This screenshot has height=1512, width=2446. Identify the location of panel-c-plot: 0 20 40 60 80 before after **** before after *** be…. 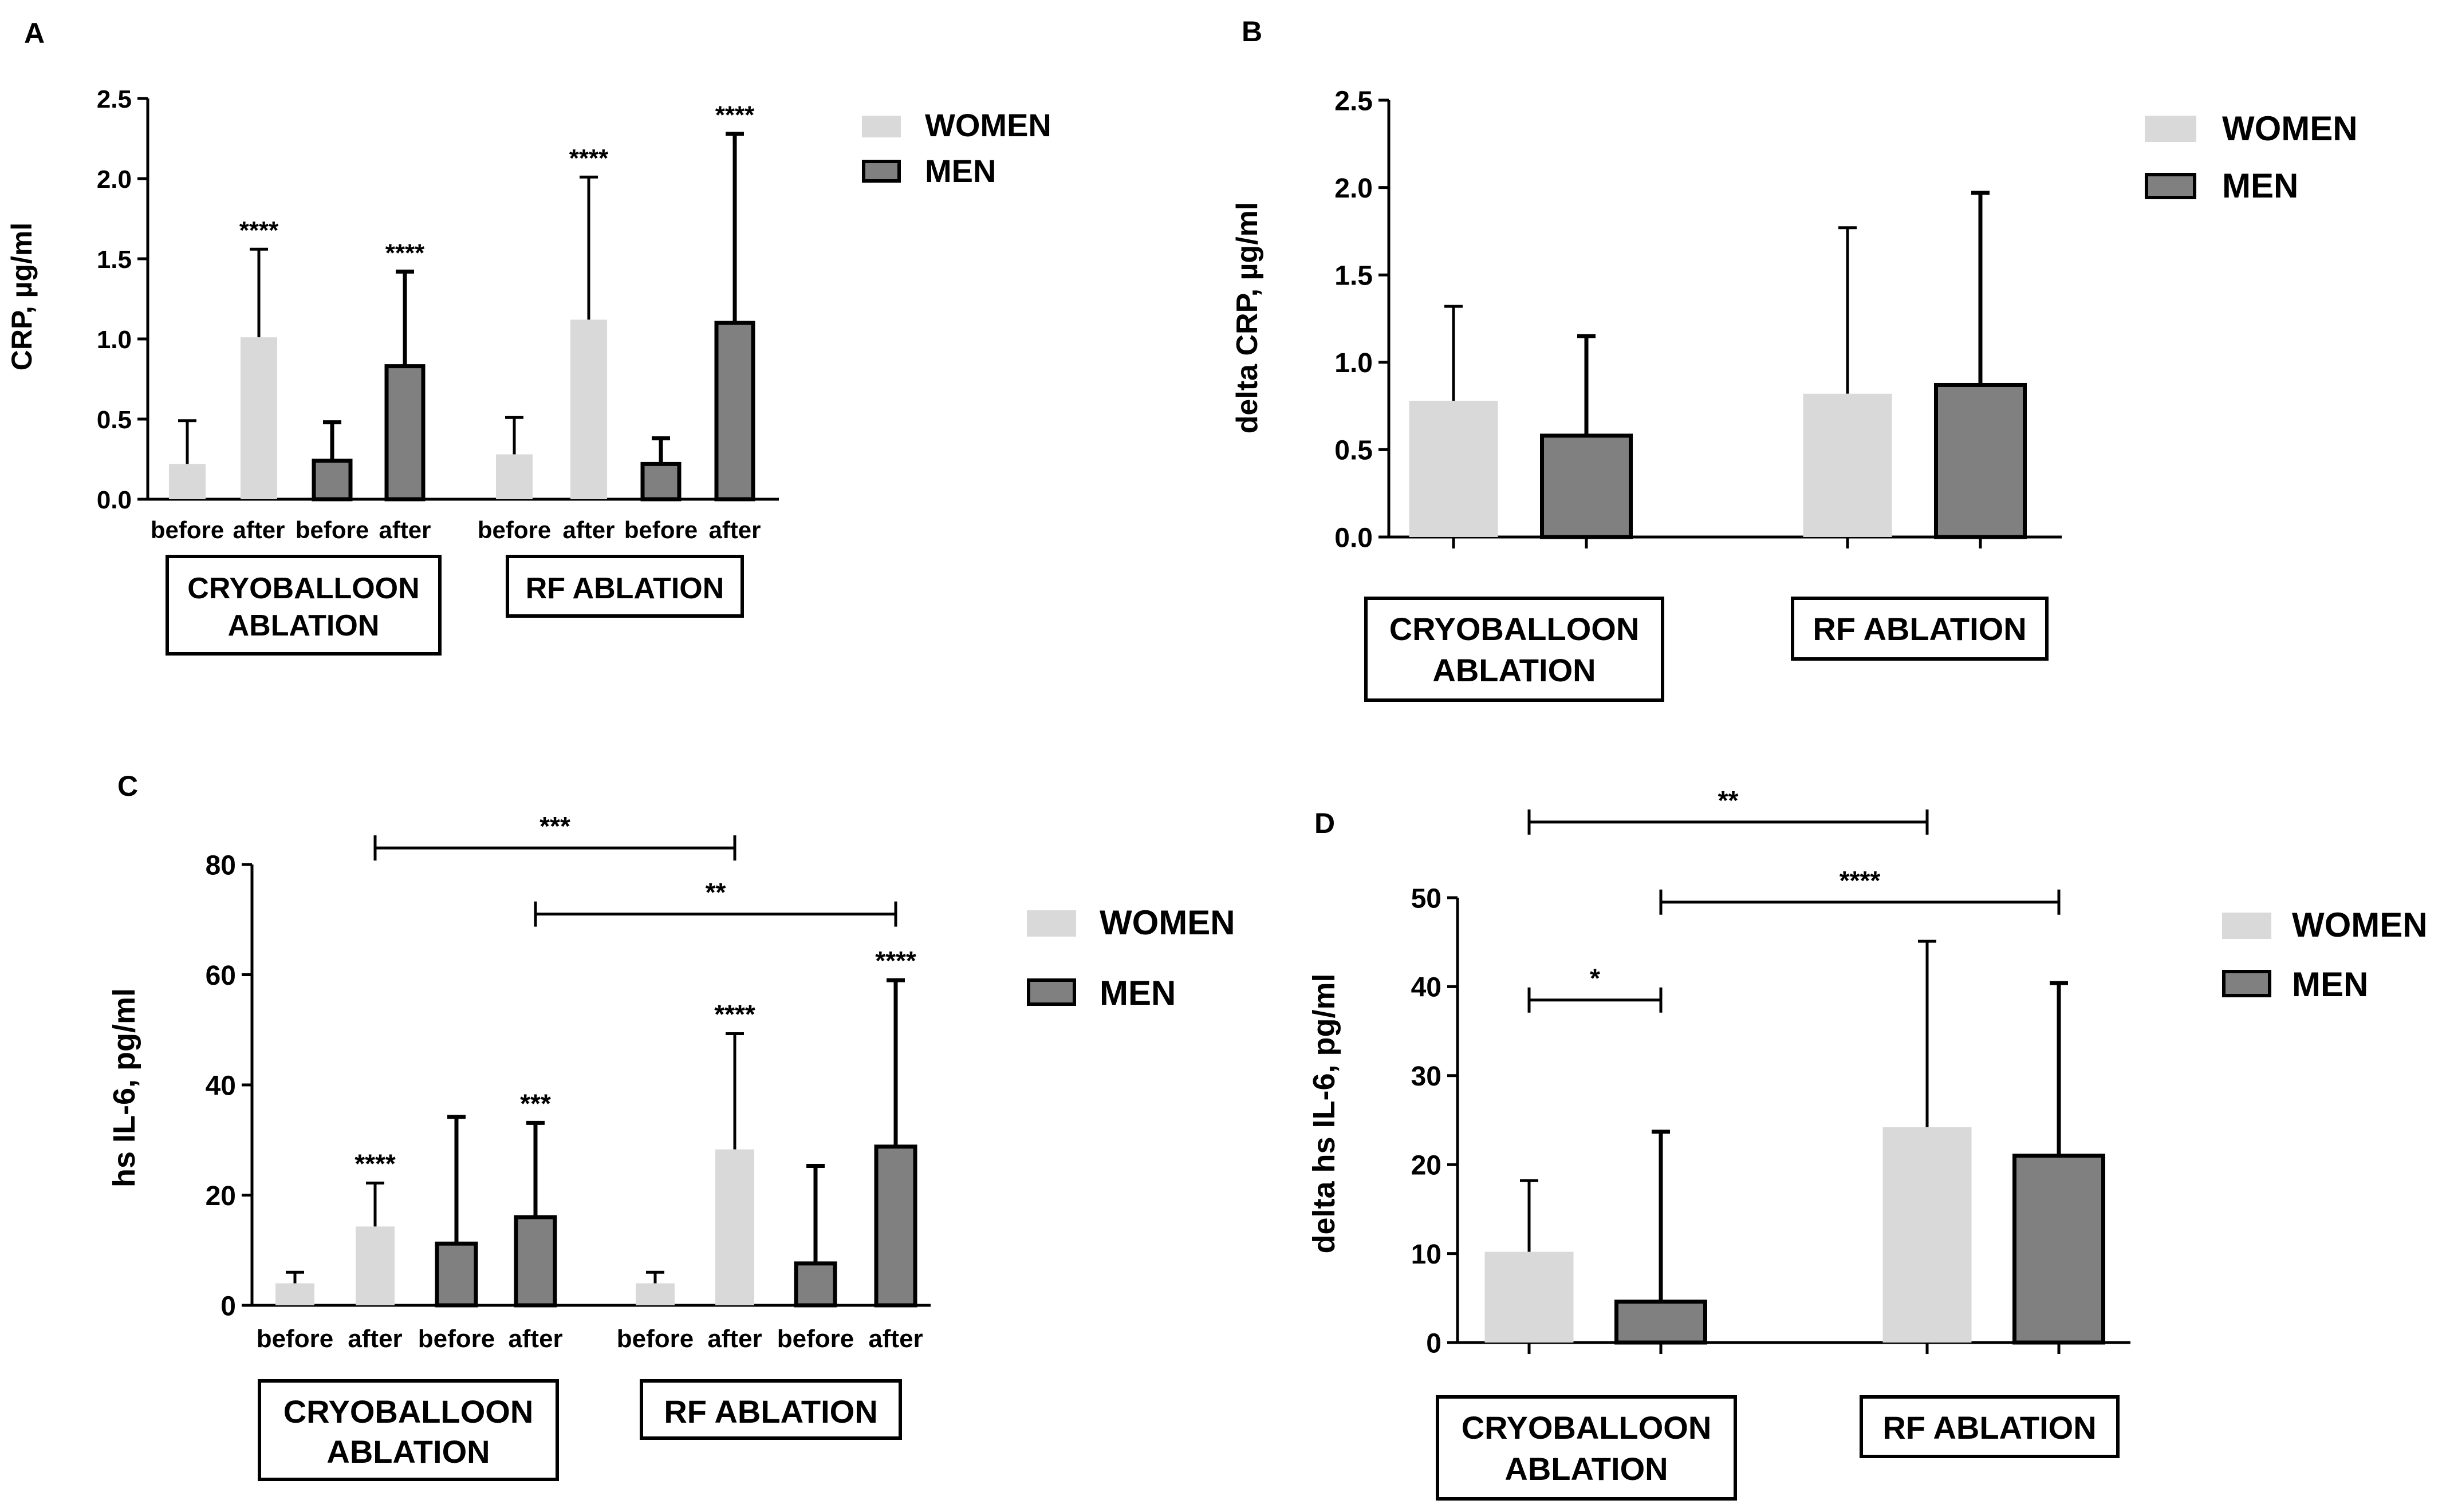
(568, 1082).